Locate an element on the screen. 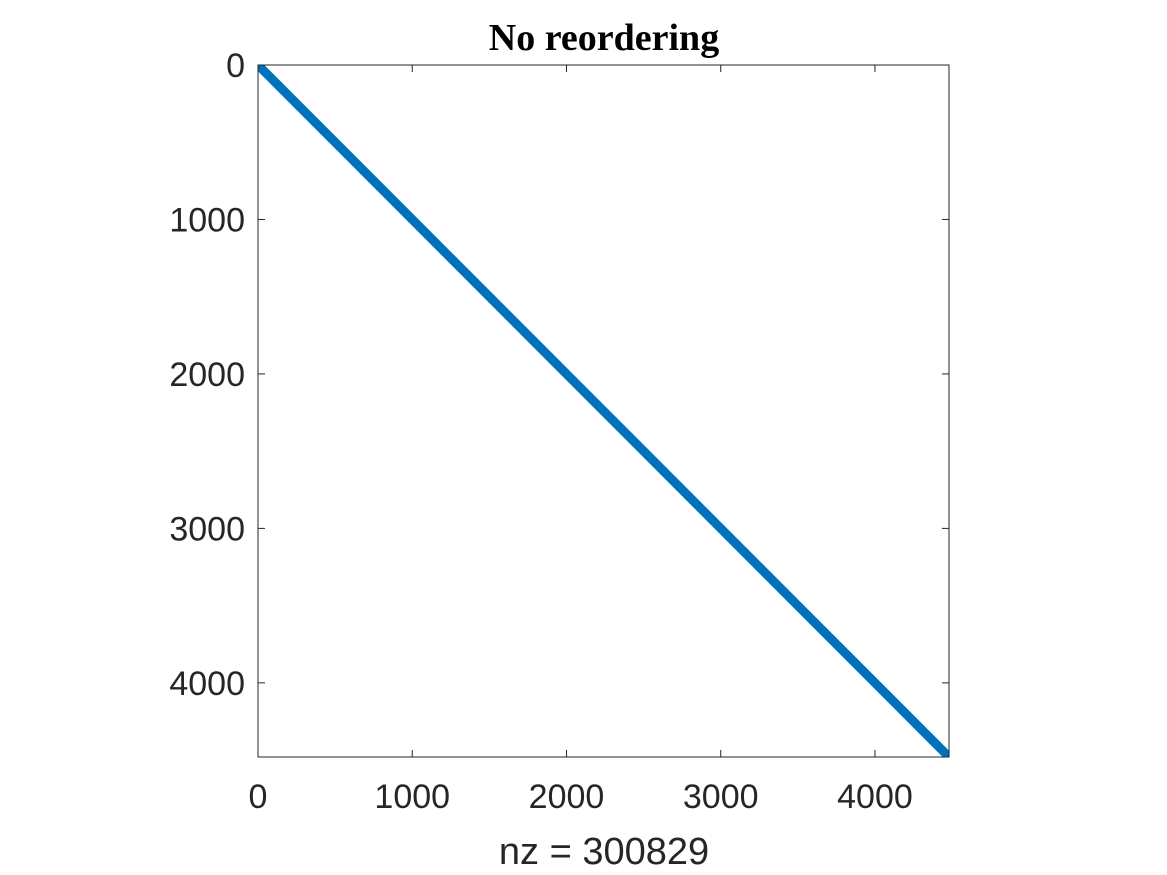 This screenshot has height=875, width=1167. x-tick-label: 3000 is located at coordinates (721, 797).